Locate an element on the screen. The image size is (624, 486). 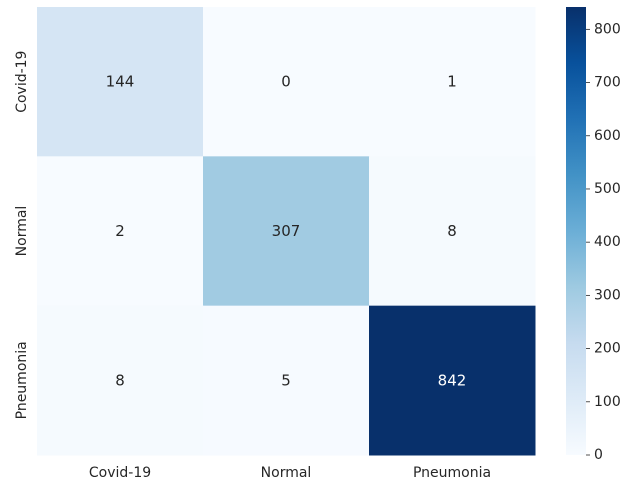
x-axis-tick-labels: Covid-19 Normal Pneumonia is located at coordinates (290, 473).